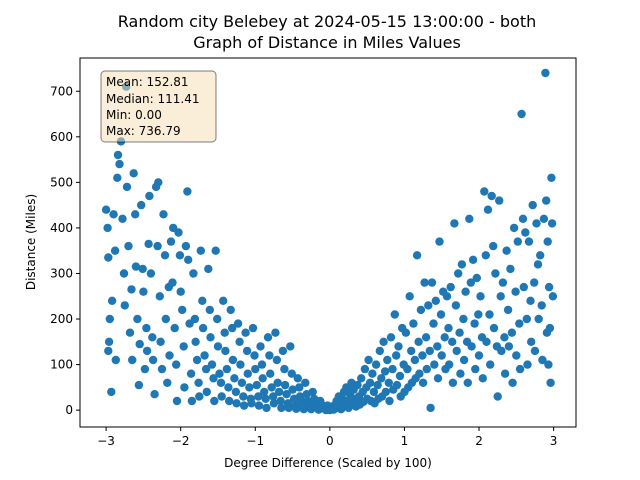  Describe the element at coordinates (181, 441) in the screenshot. I see `x-tick-label: −2` at that location.